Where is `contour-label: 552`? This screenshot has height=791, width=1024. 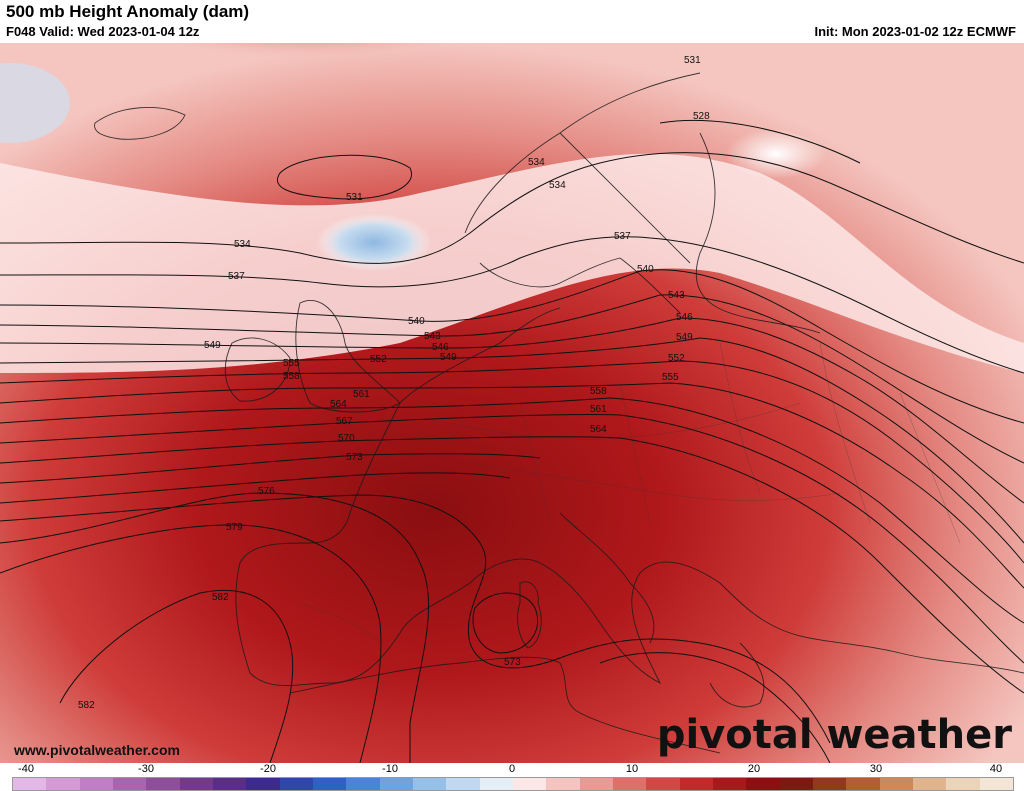
contour-label: 552 is located at coordinates (676, 358).